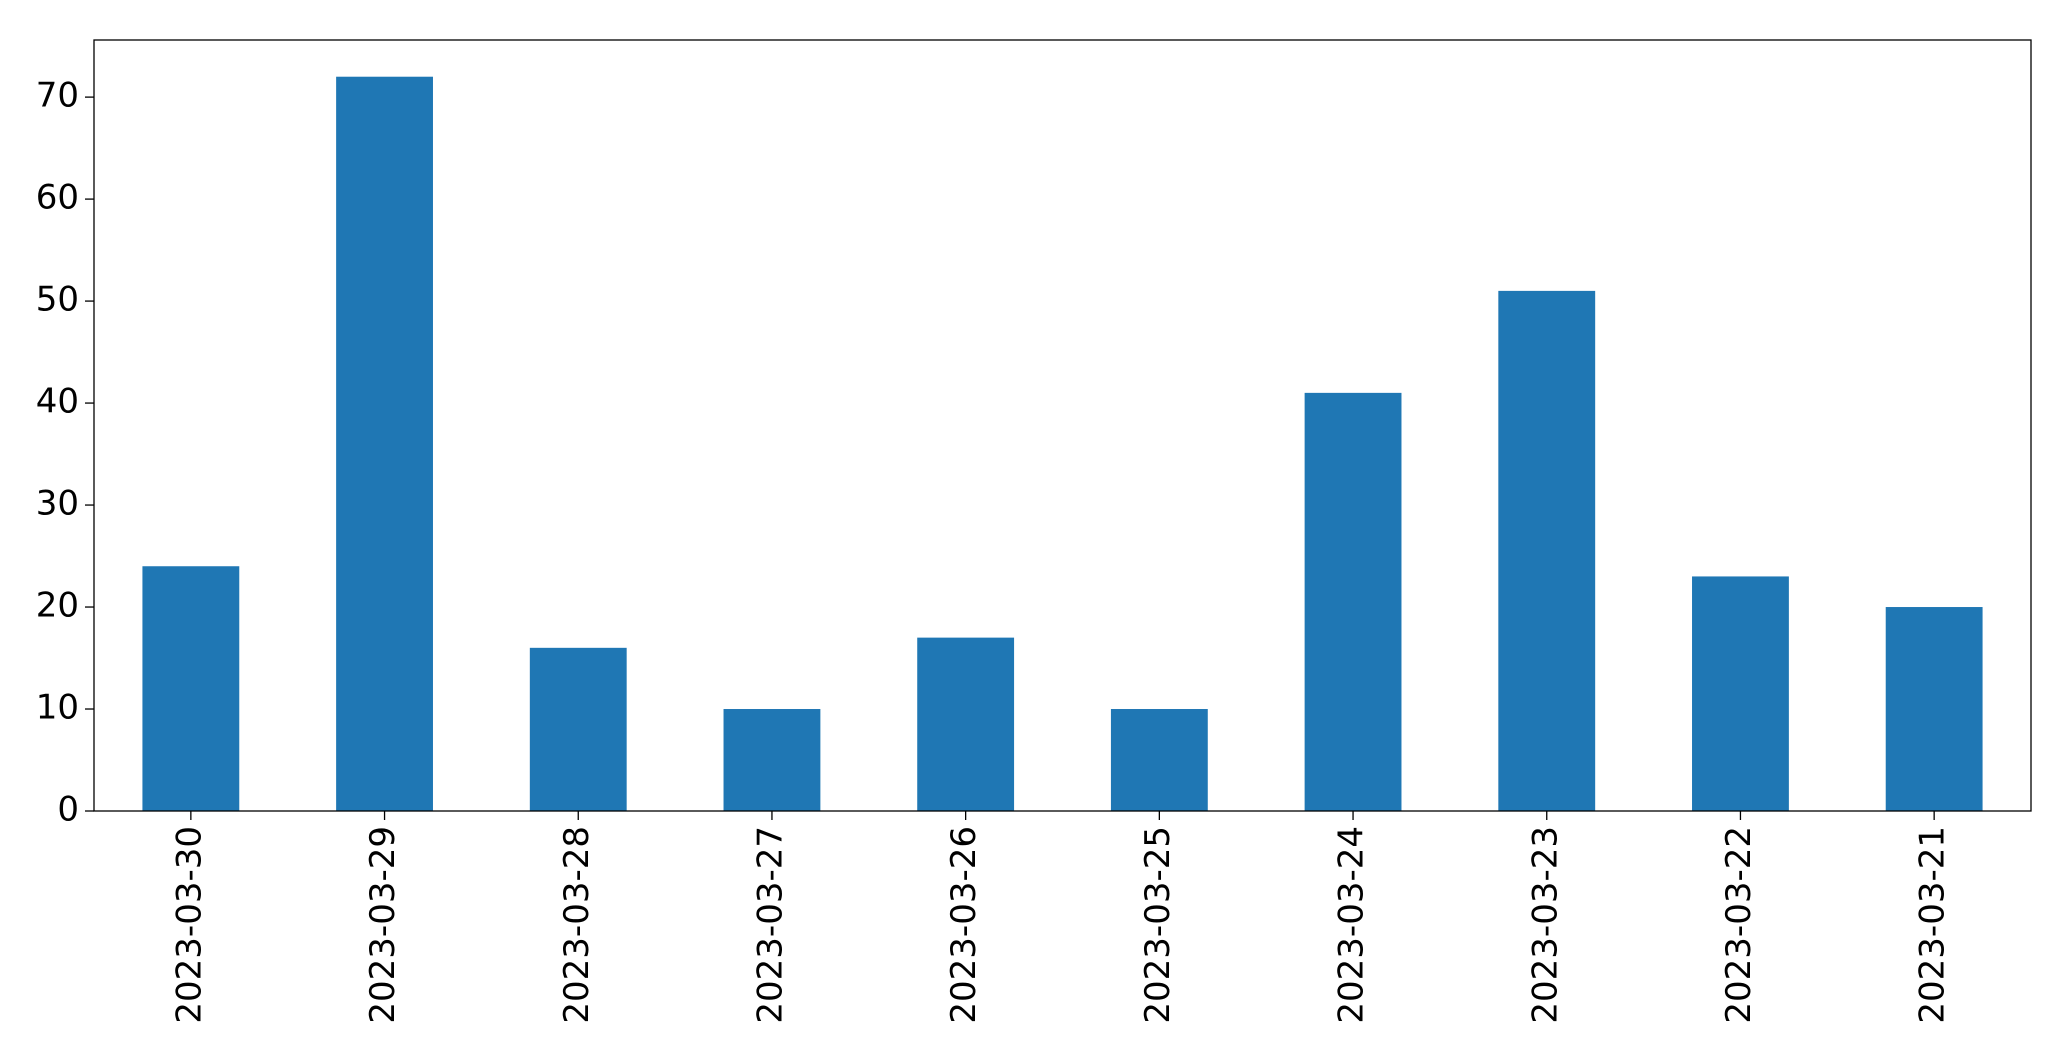 This screenshot has height=1061, width=2071. What do you see at coordinates (577, 925) in the screenshot?
I see `x-tick-label: 2023-03-28` at bounding box center [577, 925].